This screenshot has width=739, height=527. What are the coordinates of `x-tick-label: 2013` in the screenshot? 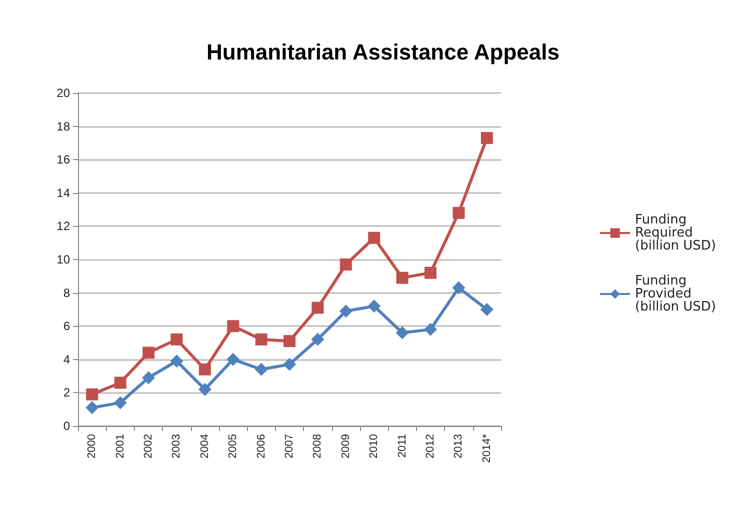 It's located at (458, 446).